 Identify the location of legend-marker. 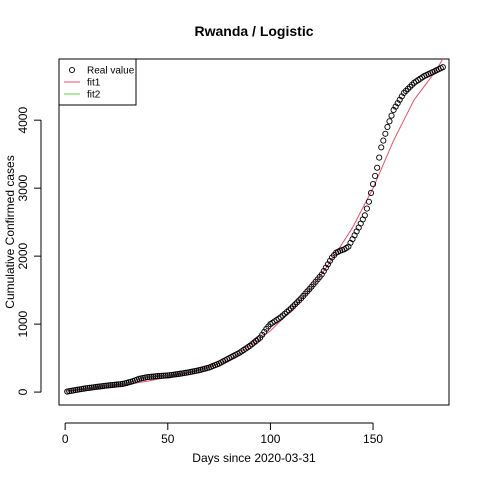
(72, 70).